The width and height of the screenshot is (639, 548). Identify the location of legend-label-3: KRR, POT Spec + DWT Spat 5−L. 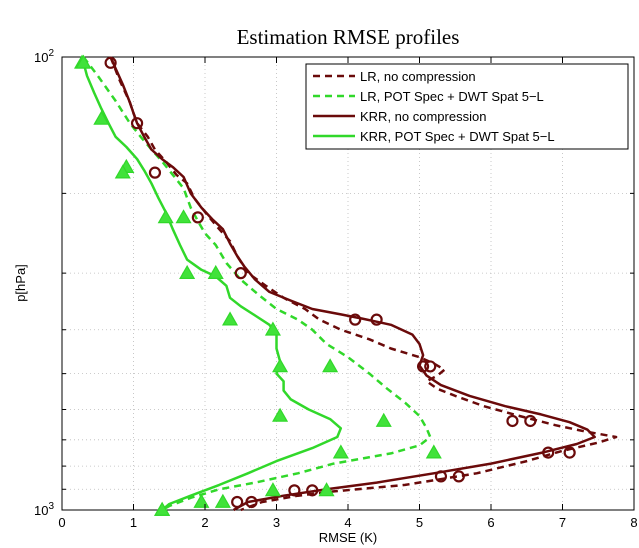
(457, 136).